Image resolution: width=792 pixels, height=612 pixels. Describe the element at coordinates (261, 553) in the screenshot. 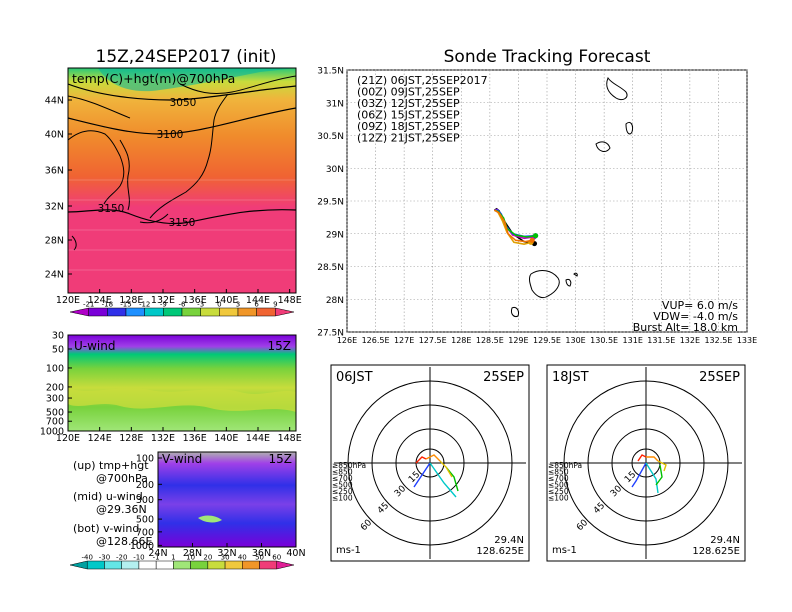

I see `vwind-lat-tick-label: 36N` at that location.